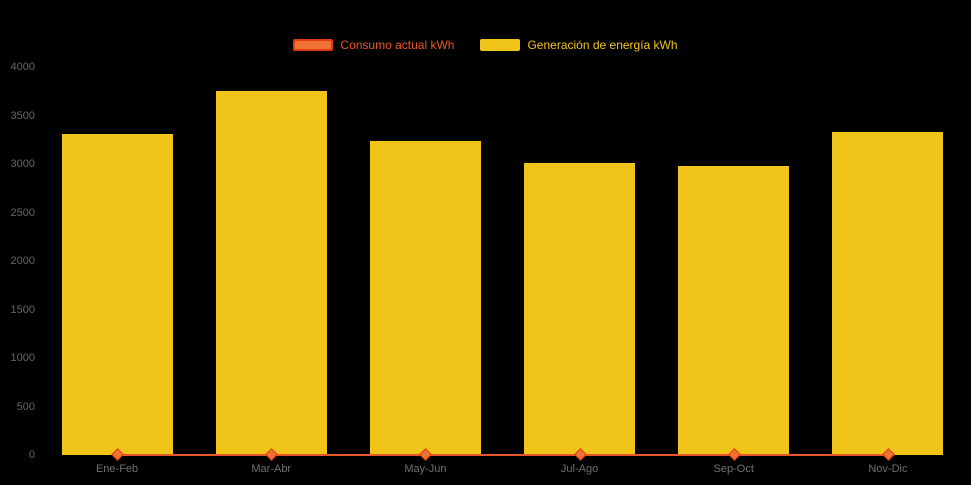  What do you see at coordinates (579, 469) in the screenshot?
I see `x-axis-category-label: Jul-Ago` at bounding box center [579, 469].